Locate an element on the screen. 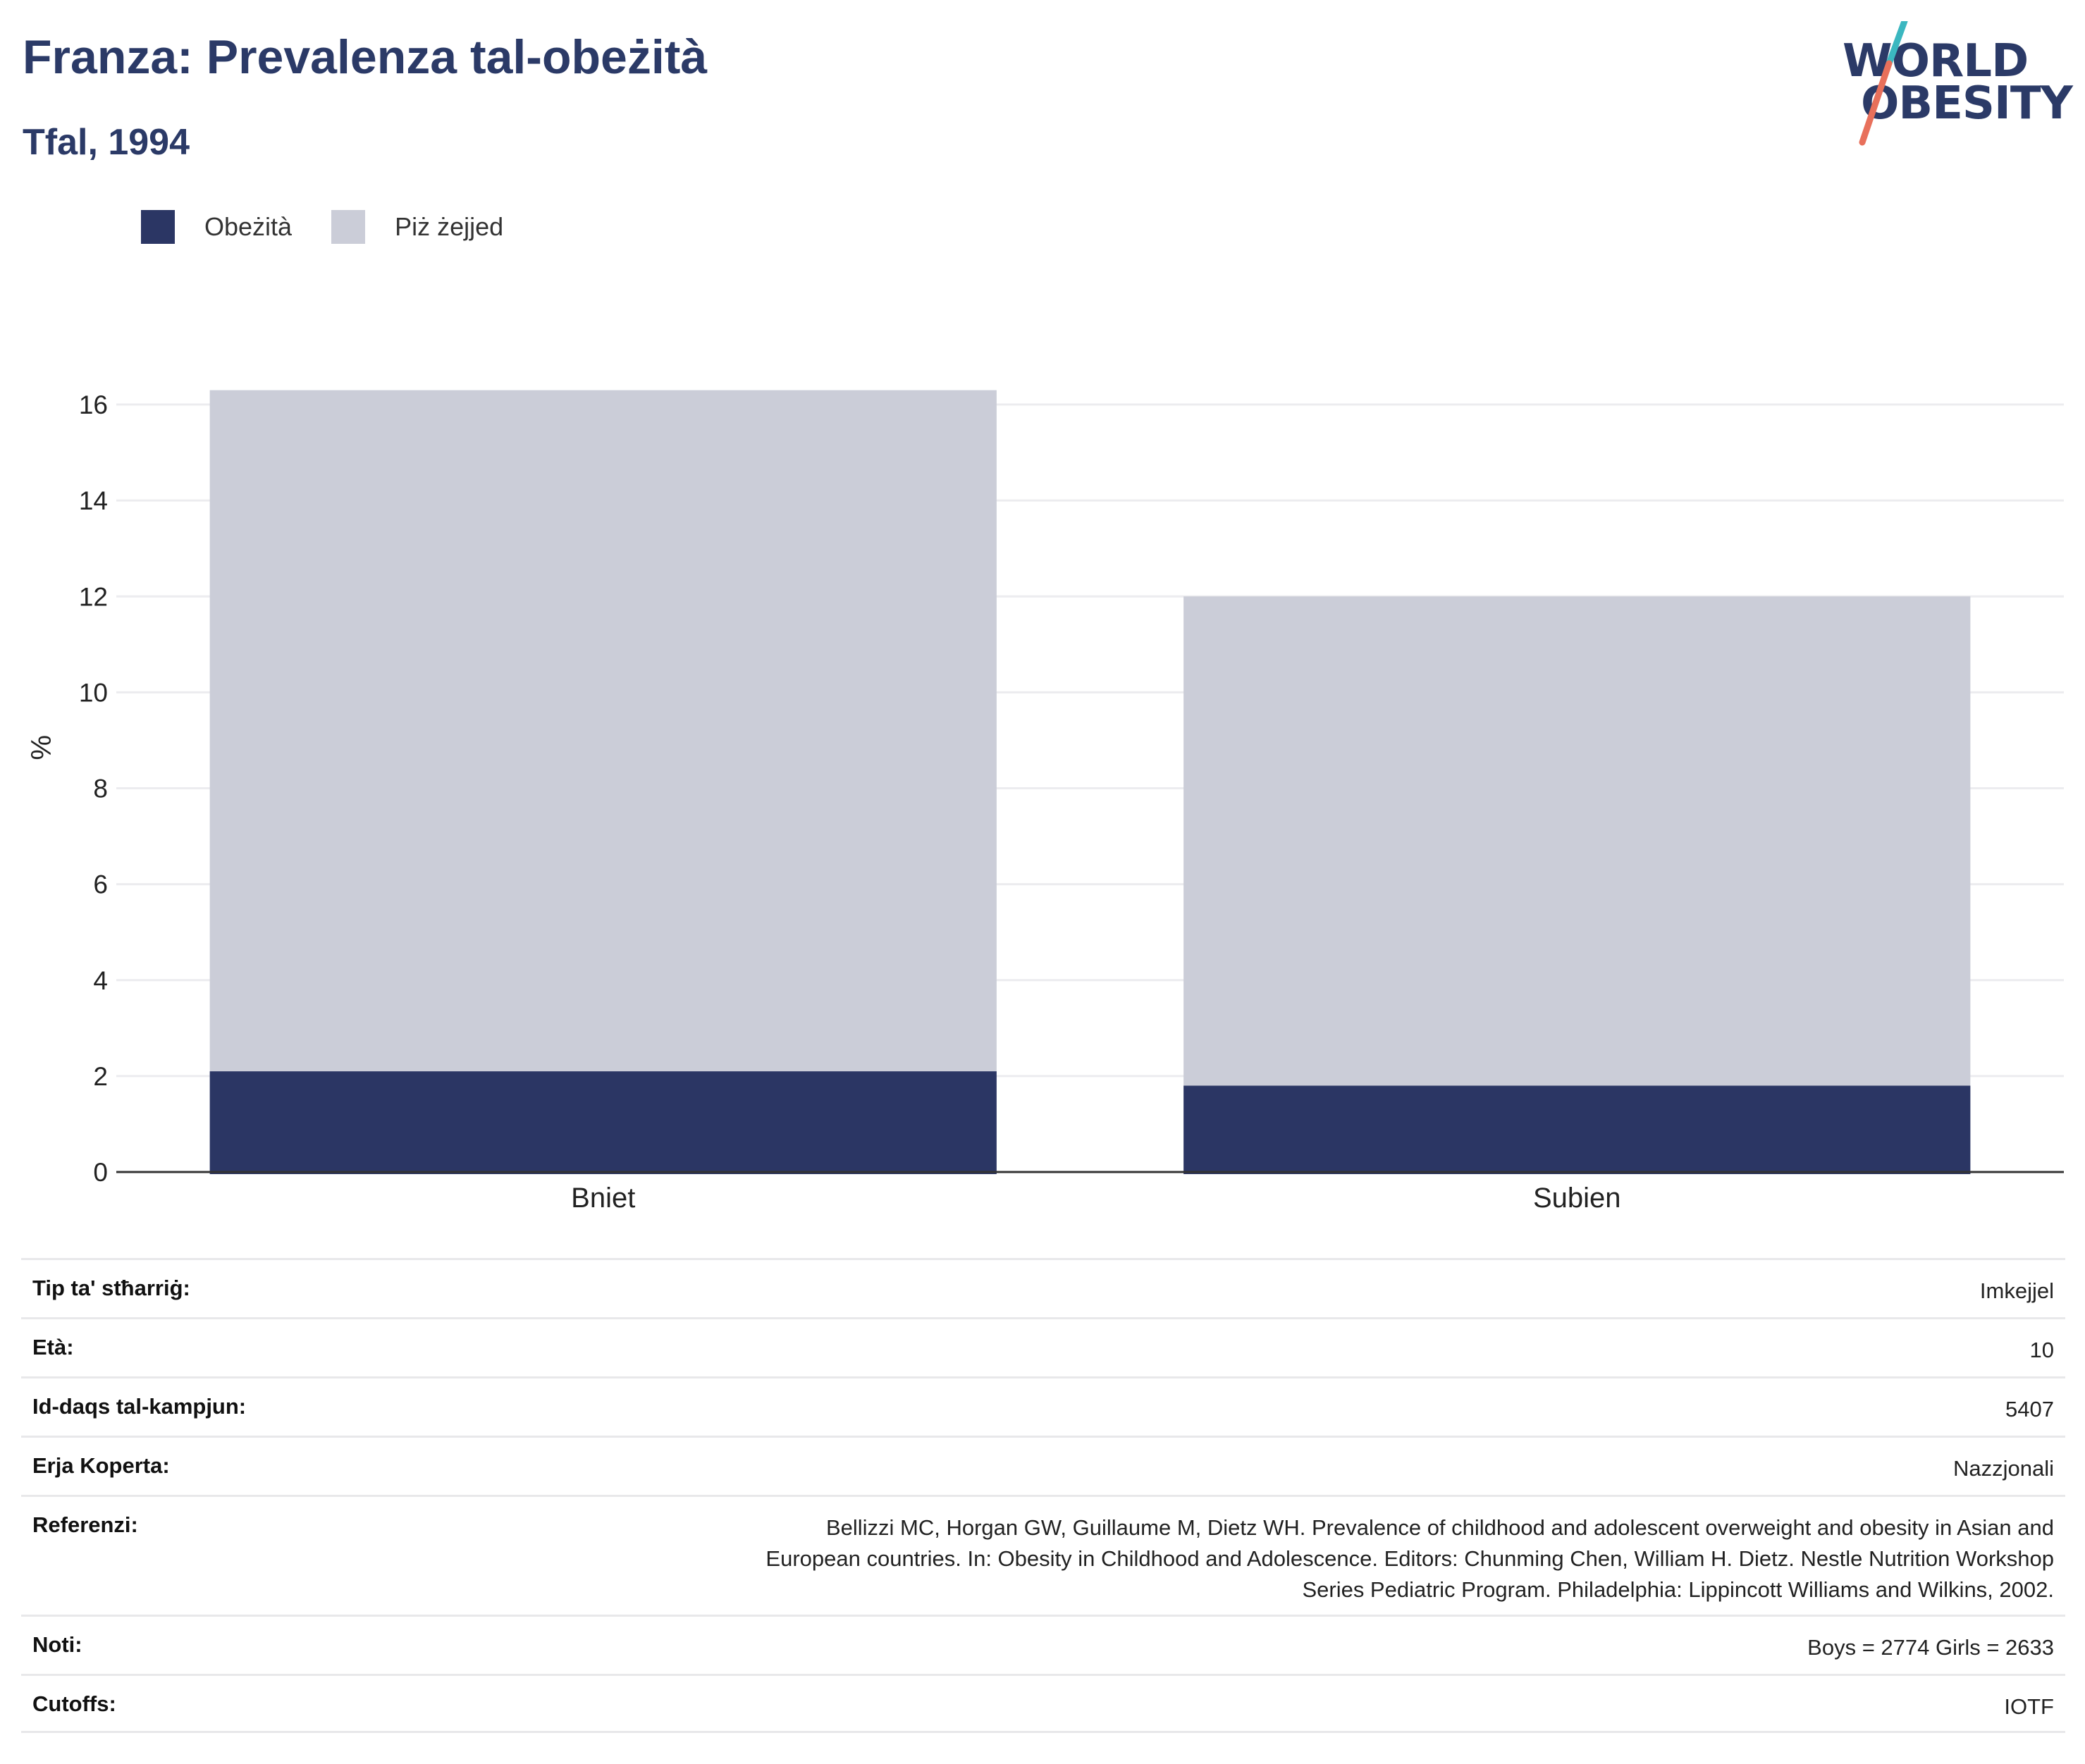 Image resolution: width=2085 pixels, height=1764 pixels. logo-word-obesity: OBESITY is located at coordinates (1967, 104).